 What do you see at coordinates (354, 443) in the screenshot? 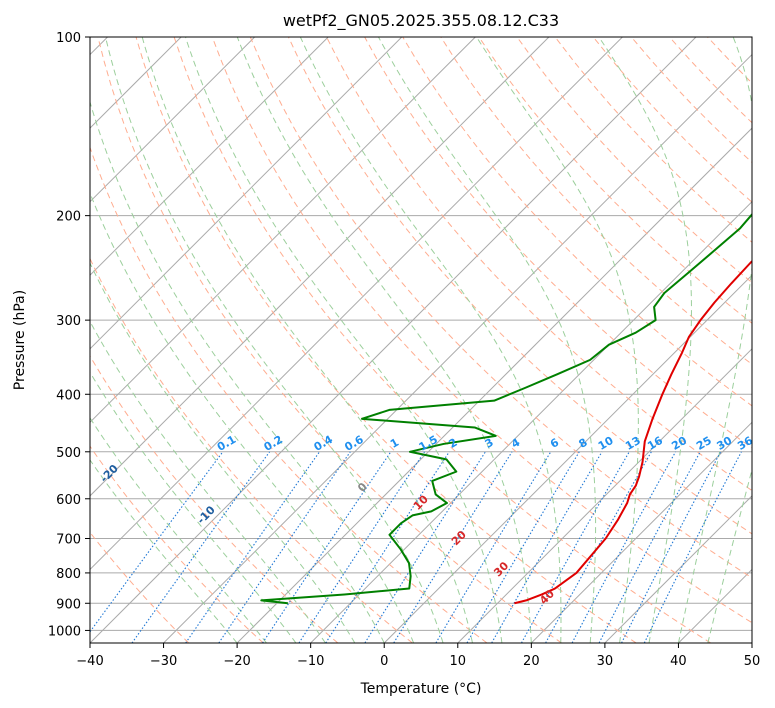
I see `mixing-ratio-label: 0.6` at bounding box center [354, 443].